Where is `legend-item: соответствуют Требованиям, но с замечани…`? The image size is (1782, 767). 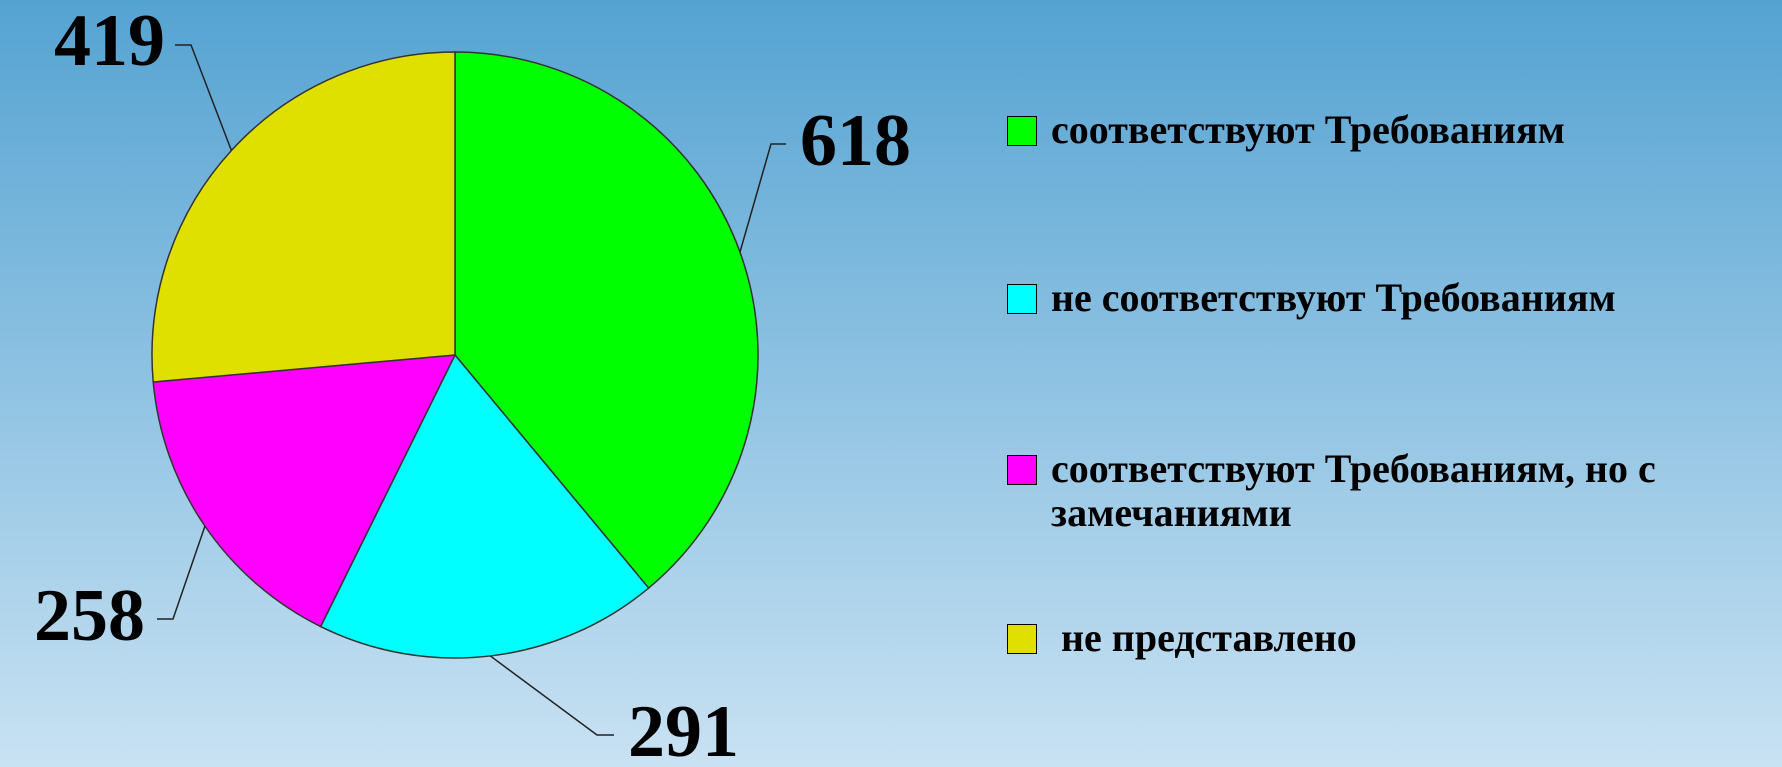
legend-item: соответствуют Требованиям, но с замечани… is located at coordinates (1394, 491).